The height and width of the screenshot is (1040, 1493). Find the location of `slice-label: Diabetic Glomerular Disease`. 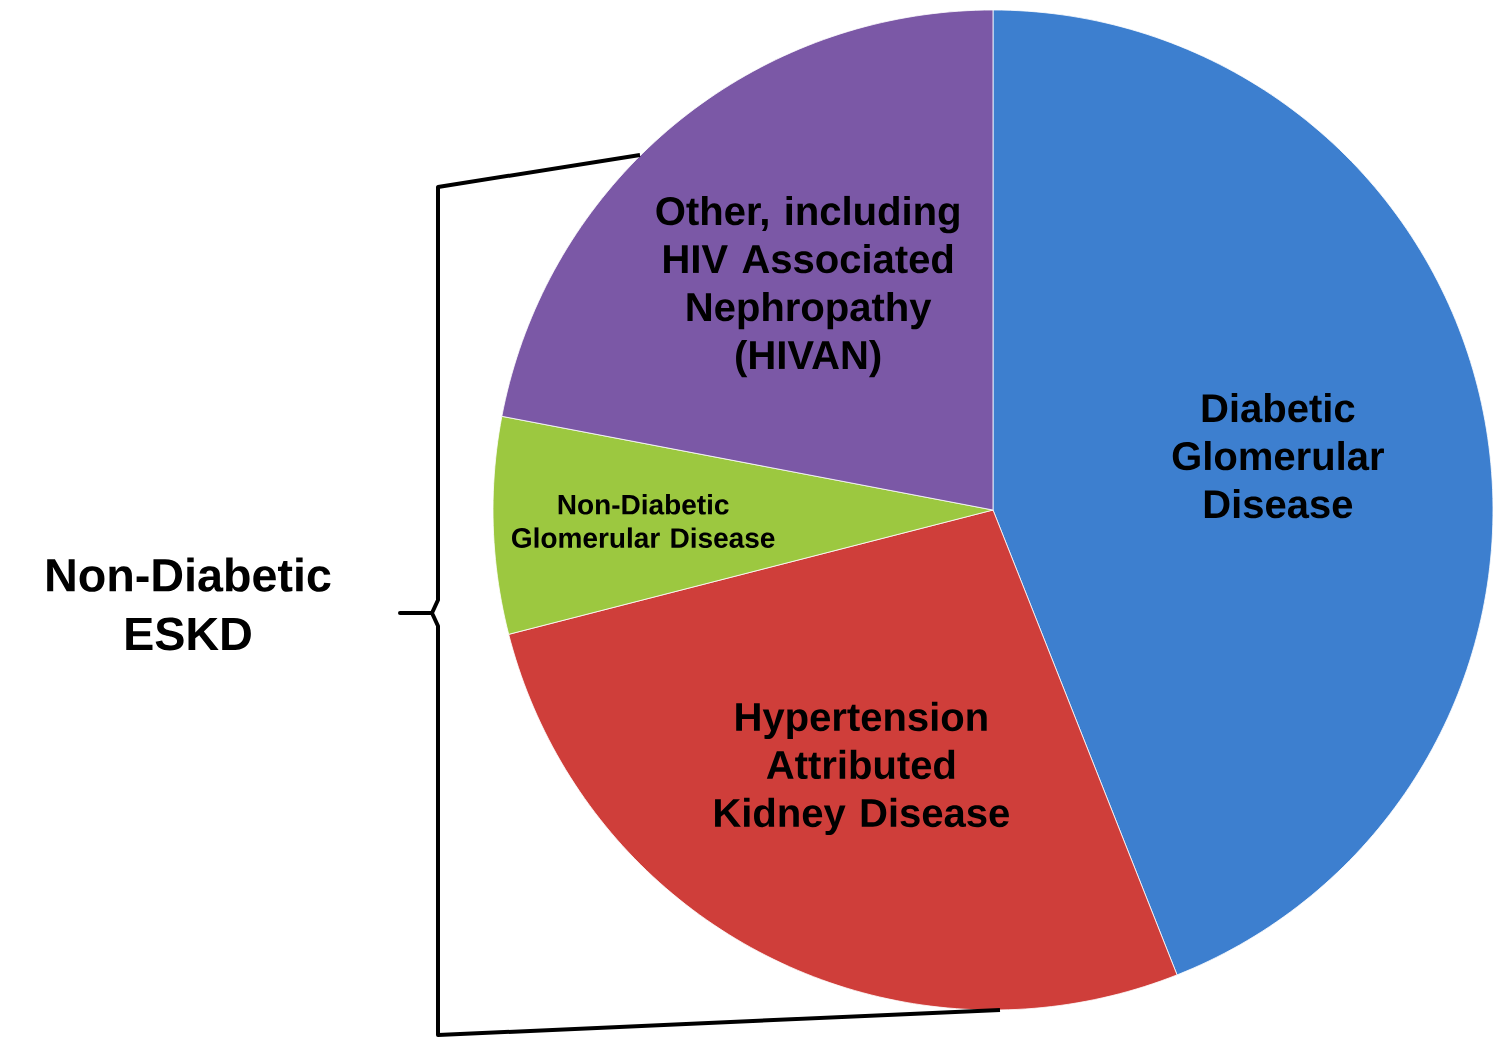

slice-label: Diabetic Glomerular Disease is located at coordinates (1278, 455).